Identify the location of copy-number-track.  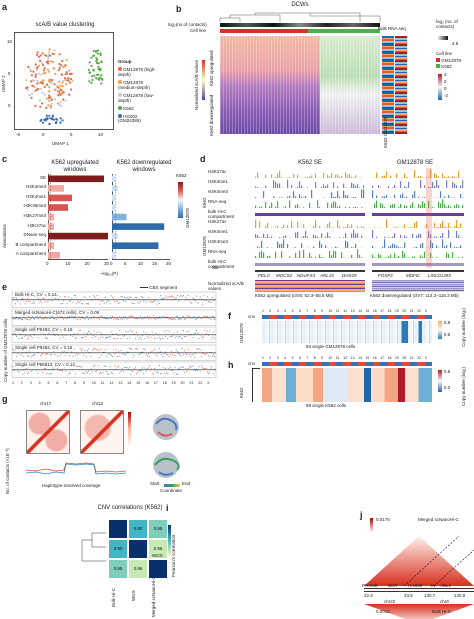
(114, 352).